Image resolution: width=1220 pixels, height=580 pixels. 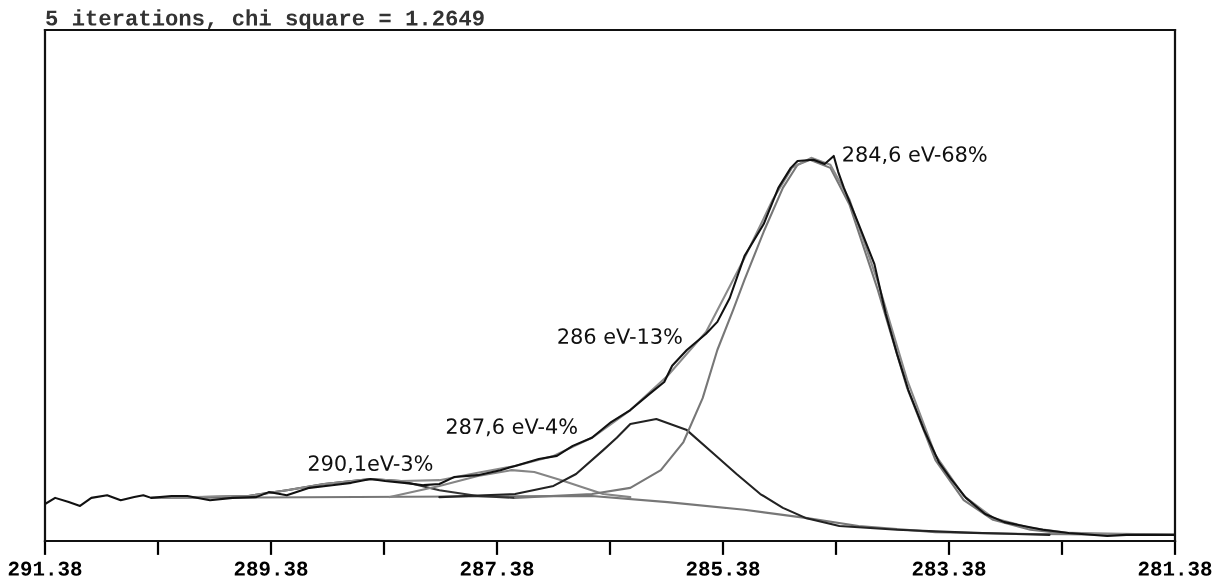 I want to click on annotation: 284,6 eV-68%, so click(x=915, y=155).